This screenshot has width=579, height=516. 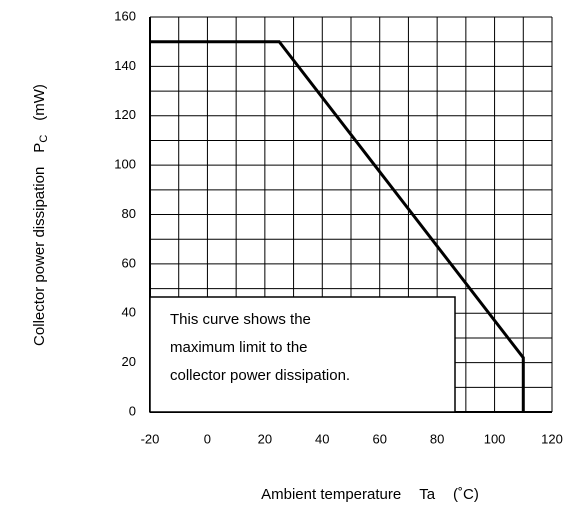 I want to click on x-tick-label: 80, so click(x=437, y=438).